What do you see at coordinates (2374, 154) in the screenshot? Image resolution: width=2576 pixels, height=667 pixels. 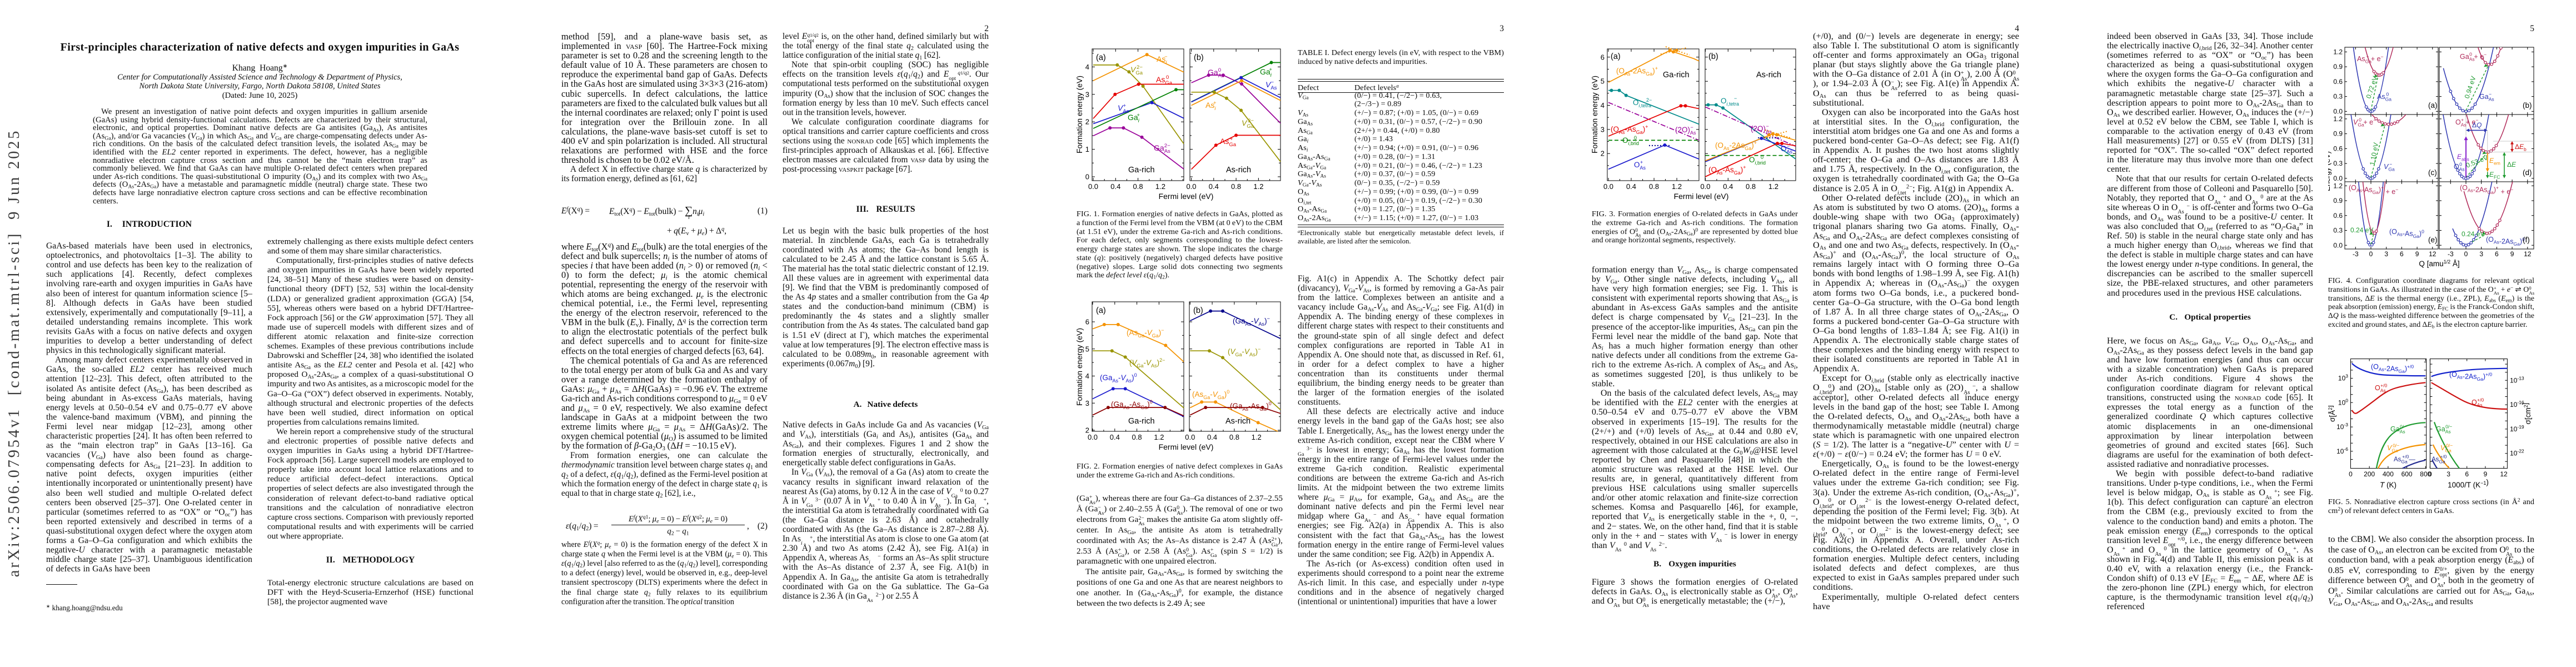 I see `svg-text: 1.10 eV` at bounding box center [2374, 154].